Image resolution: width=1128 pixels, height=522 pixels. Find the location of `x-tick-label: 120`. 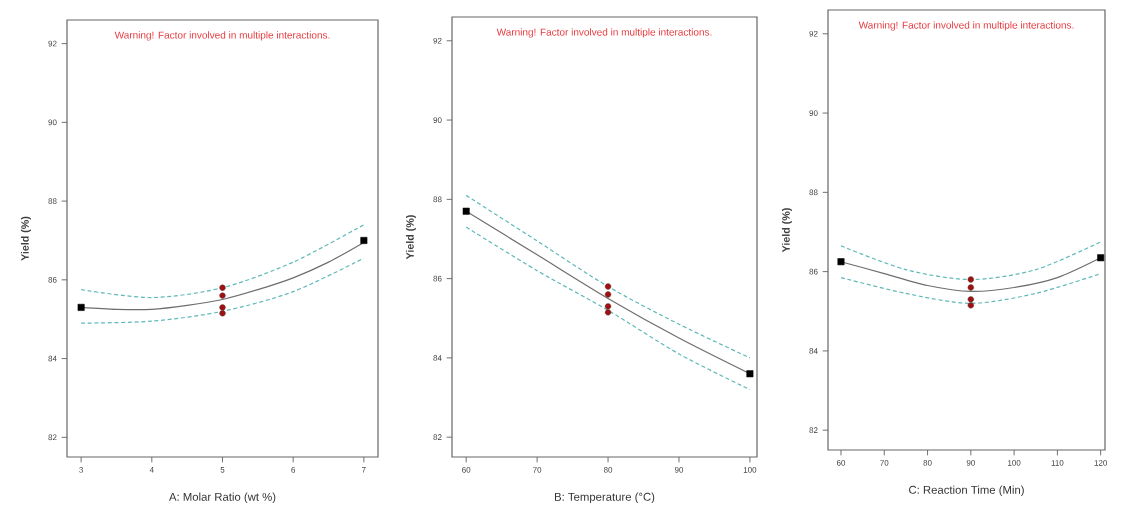

x-tick-label: 120 is located at coordinates (1101, 463).